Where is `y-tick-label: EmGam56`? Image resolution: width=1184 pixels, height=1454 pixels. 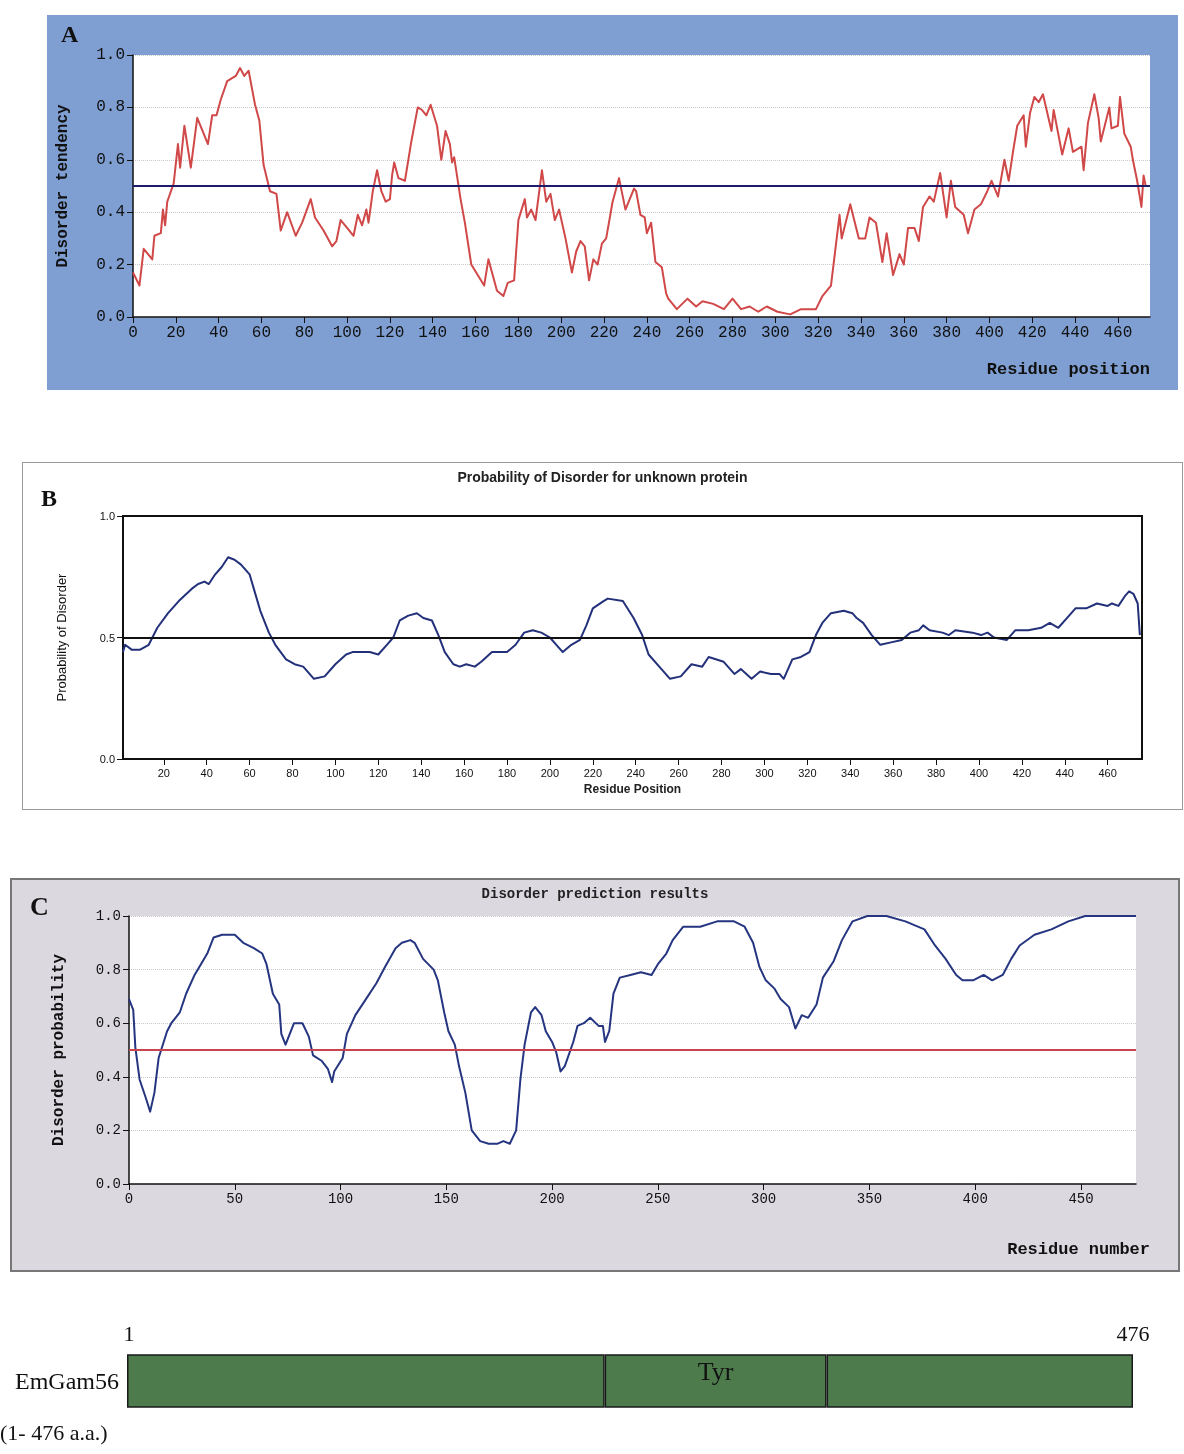 y-tick-label: EmGam56 is located at coordinates (67, 1381).